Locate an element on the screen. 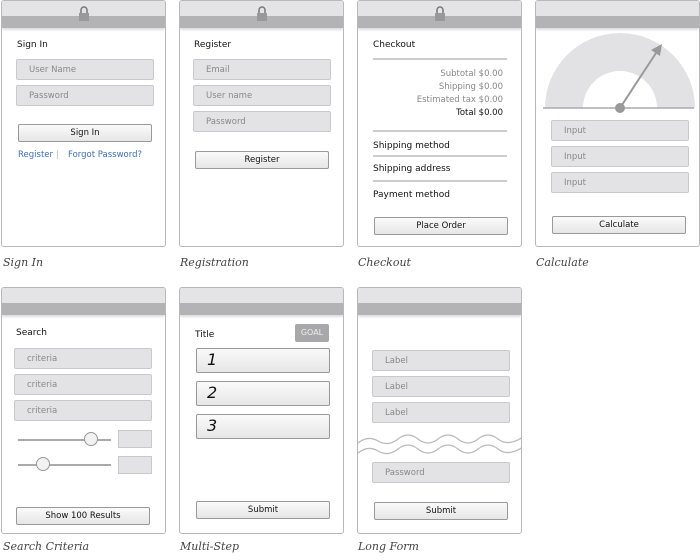 The height and width of the screenshot is (560, 700). long-form-screen: Label Label Label Password Submit is located at coordinates (439, 410).